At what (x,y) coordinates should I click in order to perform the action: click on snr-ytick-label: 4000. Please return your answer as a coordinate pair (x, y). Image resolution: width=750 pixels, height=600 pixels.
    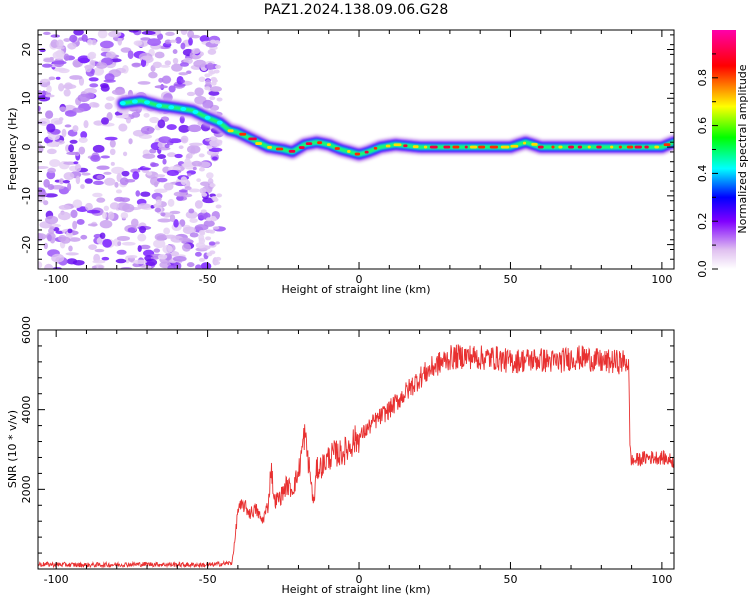
    Looking at the image, I should click on (26, 410).